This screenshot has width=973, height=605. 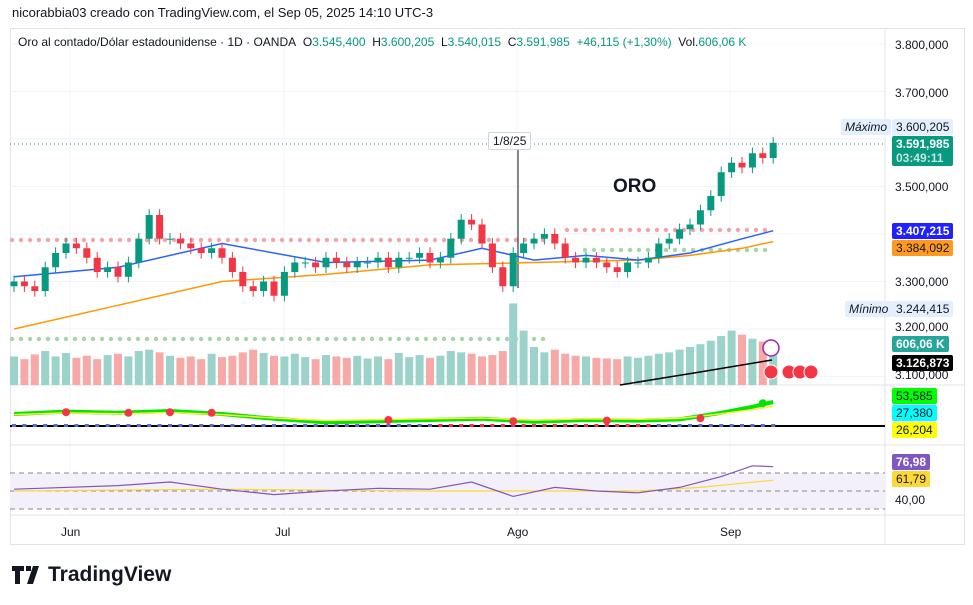 What do you see at coordinates (914, 413) in the screenshot?
I see `indicator-value-2: 27,380` at bounding box center [914, 413].